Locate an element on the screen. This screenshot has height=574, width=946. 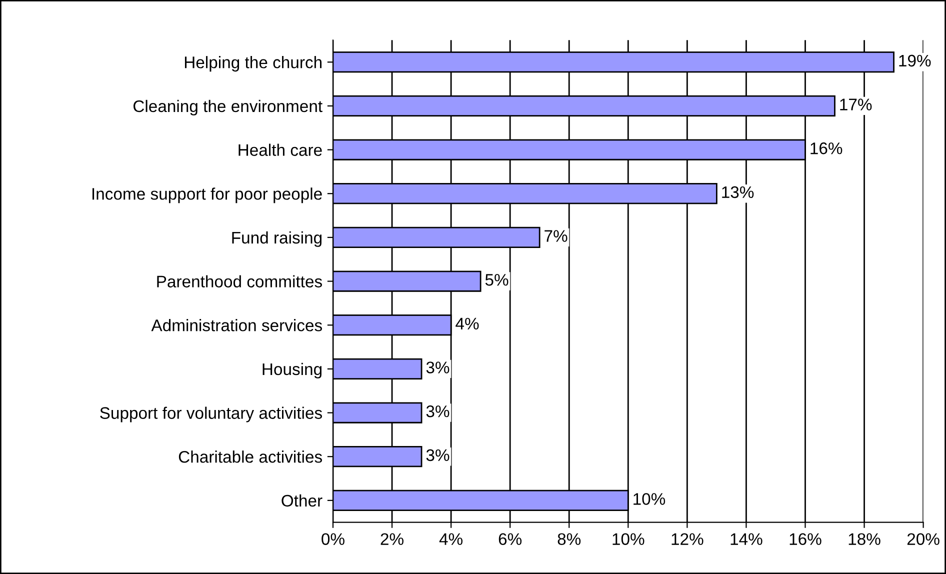
y-tick-label: Housing is located at coordinates (292, 370).